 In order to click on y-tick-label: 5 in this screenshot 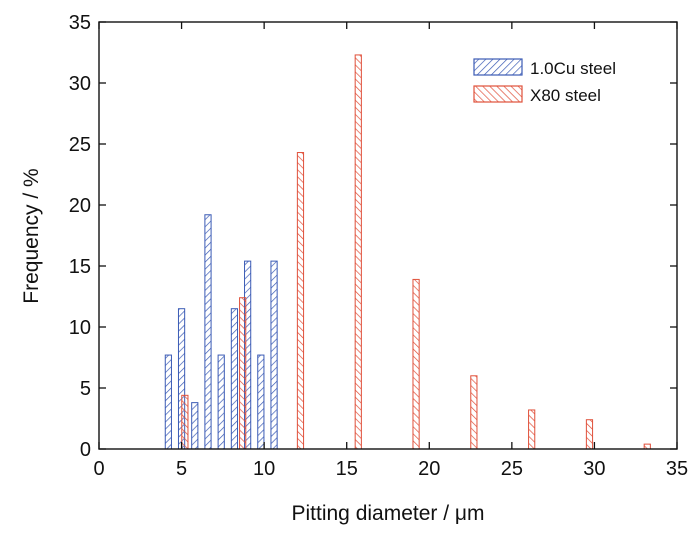, I will do `click(85, 389)`.